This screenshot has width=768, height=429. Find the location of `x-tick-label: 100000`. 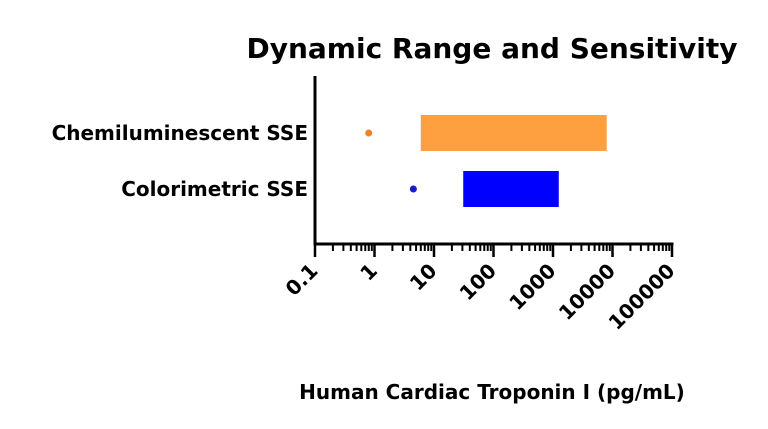

x-tick-label: 100000 is located at coordinates (642, 297).